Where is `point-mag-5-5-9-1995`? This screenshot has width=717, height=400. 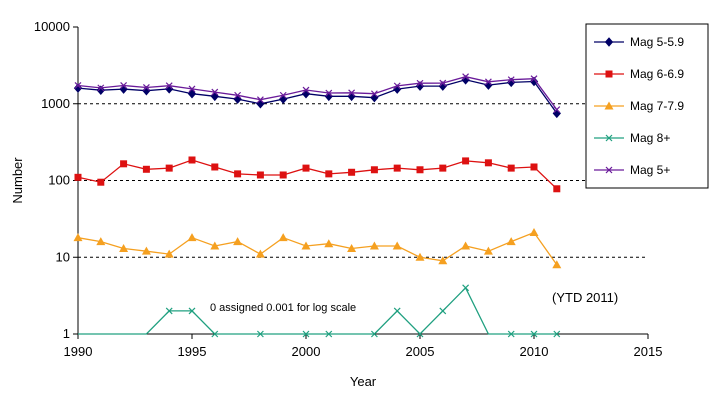
point-mag-5-5-9-1995 is located at coordinates (192, 93).